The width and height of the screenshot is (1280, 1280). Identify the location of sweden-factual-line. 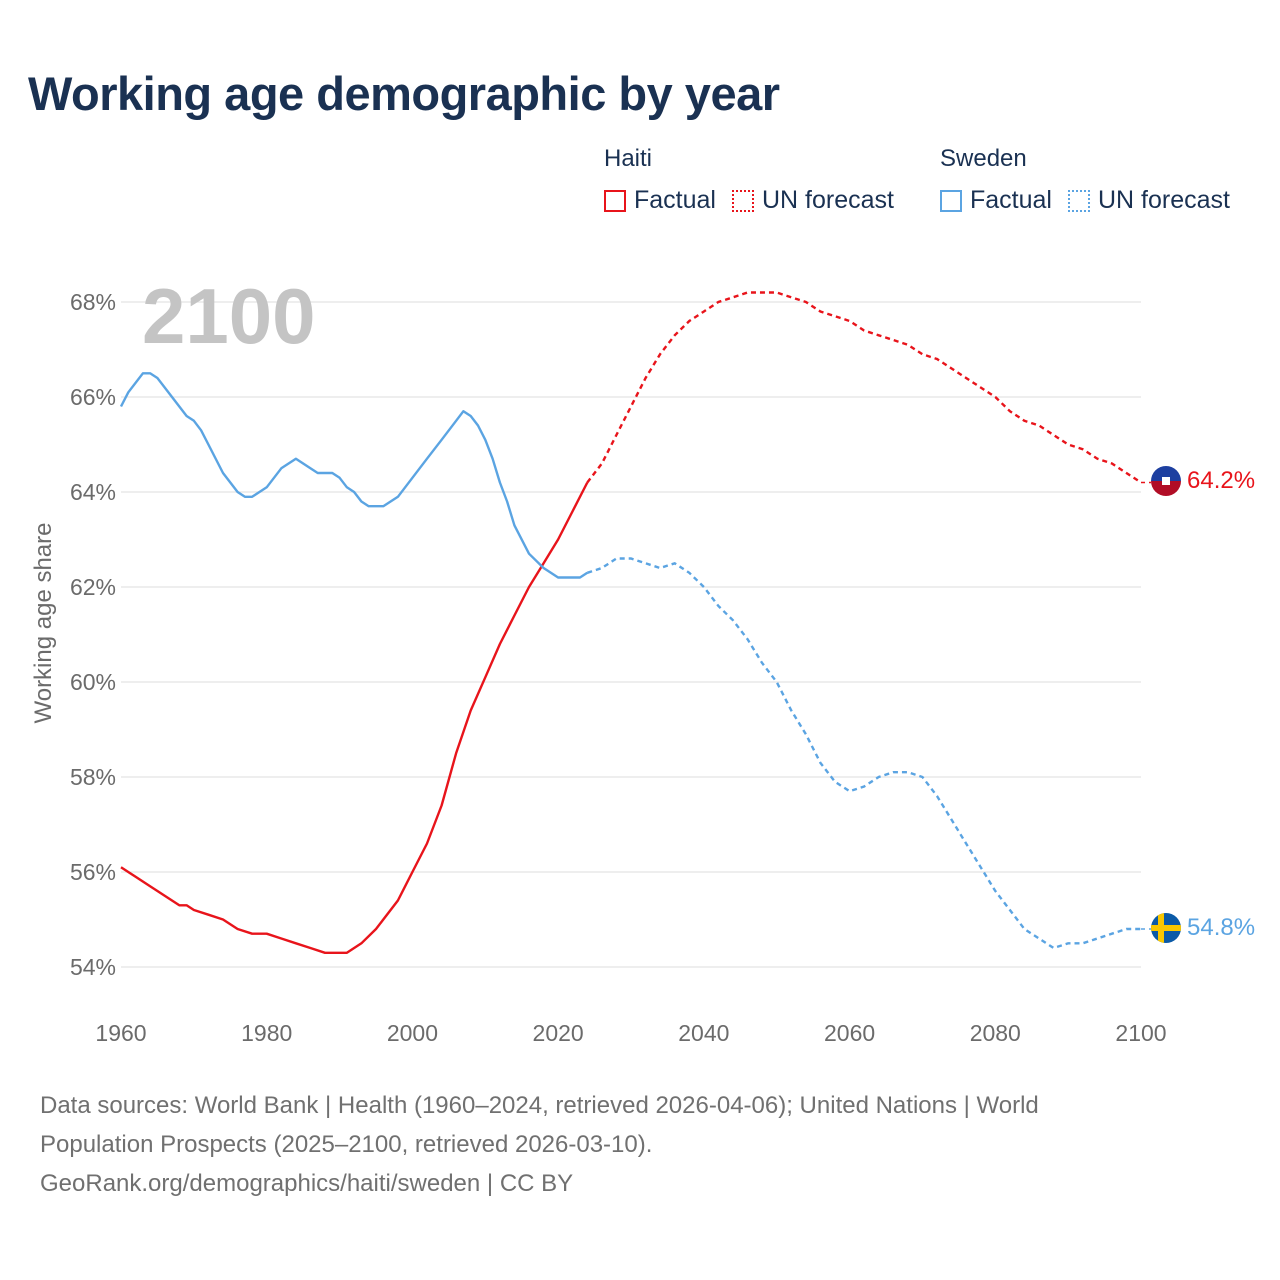
(353, 475).